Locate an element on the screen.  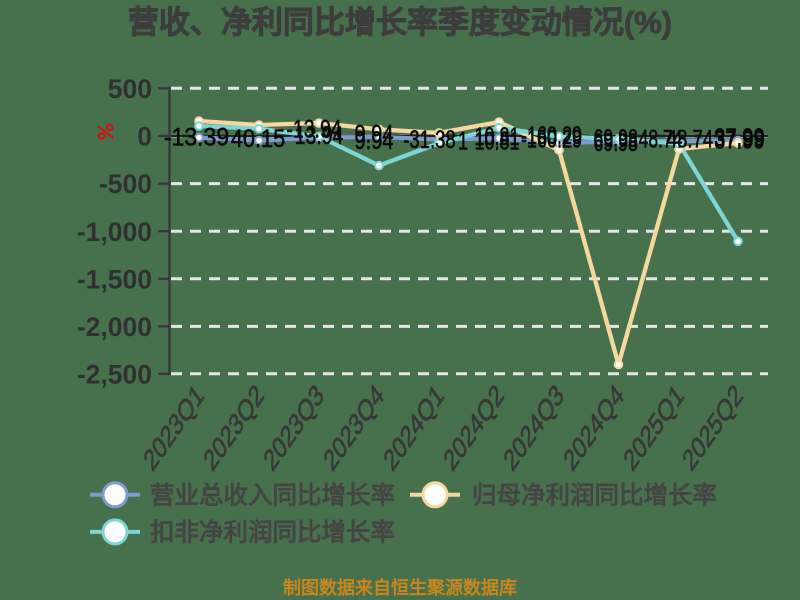
svg-text: 营收、净利同比增长率季度变动情况(%) is located at coordinates (400, 22).